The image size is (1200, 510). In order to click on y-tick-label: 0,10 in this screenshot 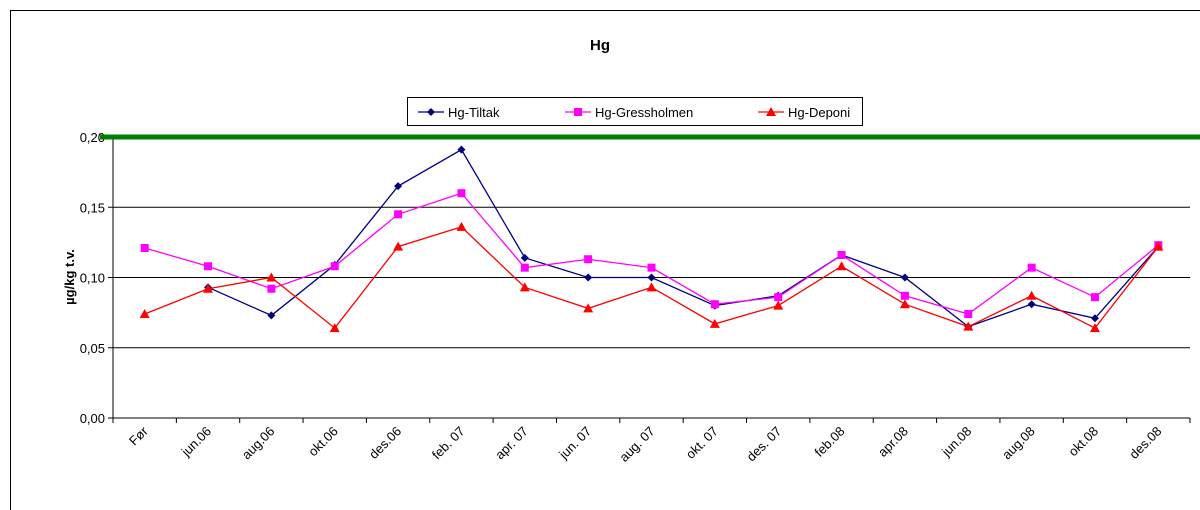, I will do `click(92, 278)`.